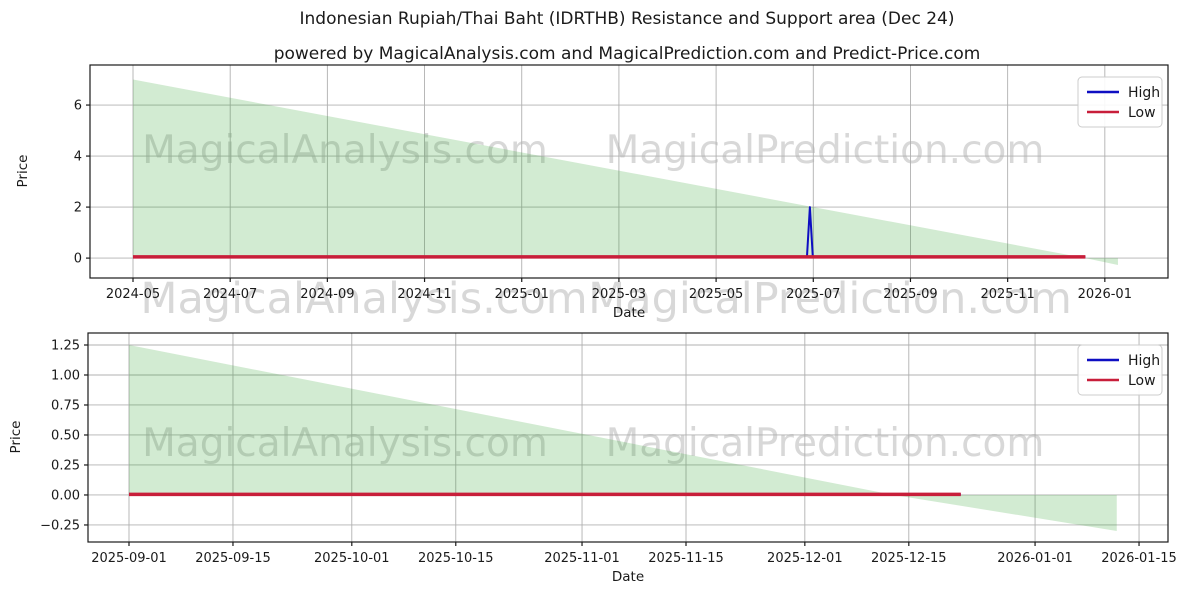 The width and height of the screenshot is (1200, 600). I want to click on x-tick-label: 2025-11, so click(1007, 294).